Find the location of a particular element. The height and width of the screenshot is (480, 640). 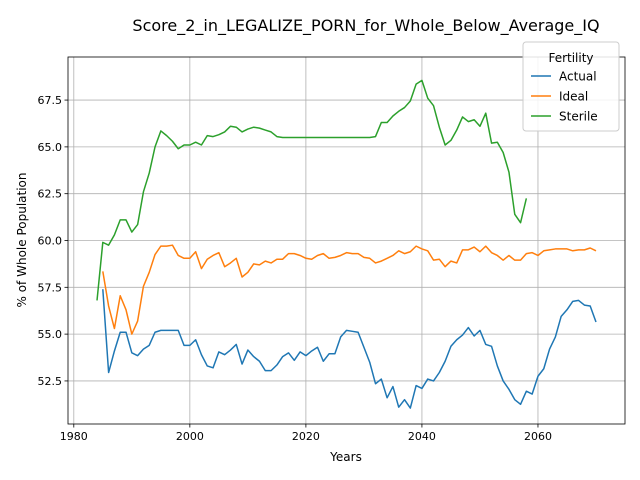

y-tick-label: 57.5 is located at coordinates (50, 287).